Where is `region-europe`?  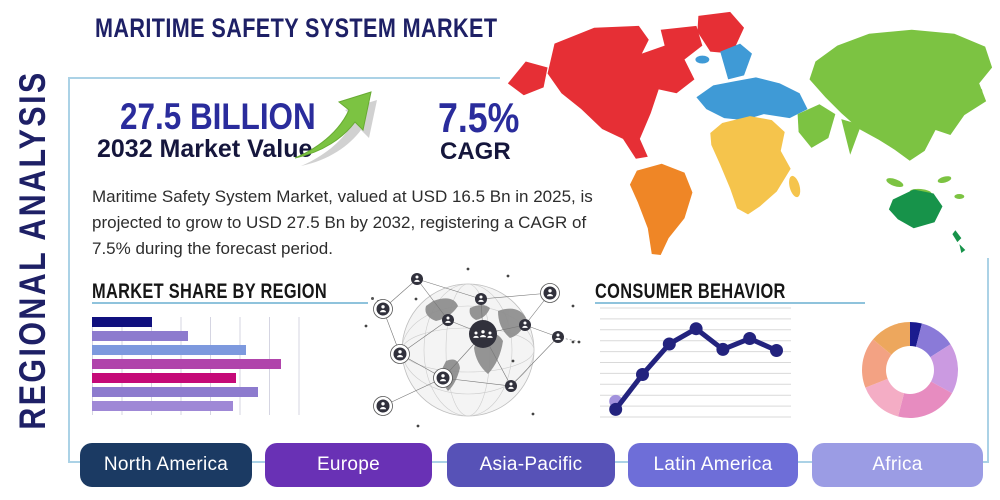 region-europe is located at coordinates (751, 82).